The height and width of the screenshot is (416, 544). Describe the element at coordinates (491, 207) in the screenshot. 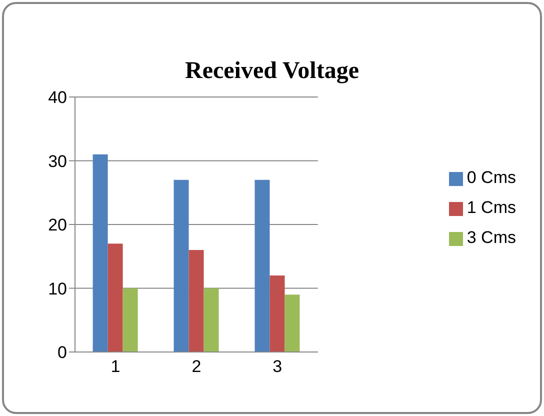

I see `legend-label: 1 Cms` at that location.